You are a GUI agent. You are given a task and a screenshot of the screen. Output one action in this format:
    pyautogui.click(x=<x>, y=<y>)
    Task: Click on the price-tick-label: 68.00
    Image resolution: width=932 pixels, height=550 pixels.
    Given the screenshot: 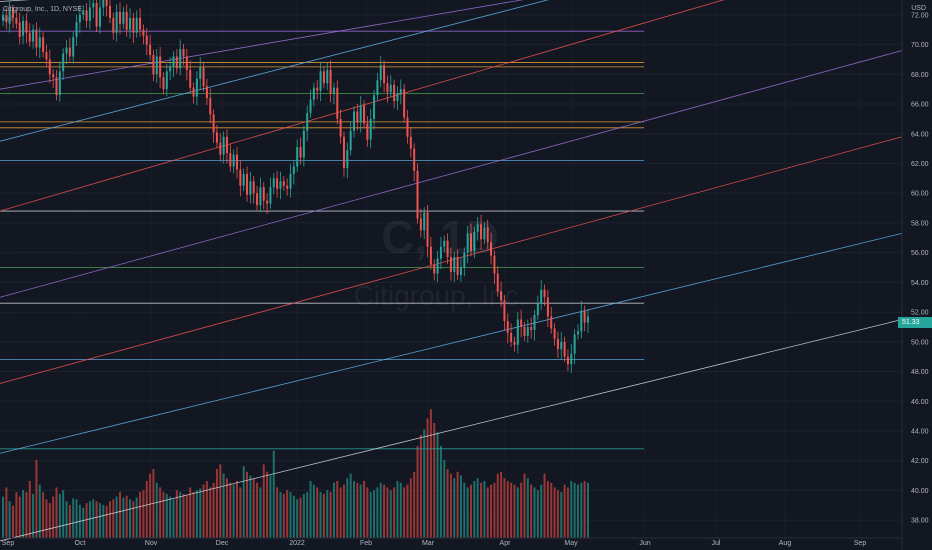 What is the action you would take?
    pyautogui.click(x=920, y=75)
    